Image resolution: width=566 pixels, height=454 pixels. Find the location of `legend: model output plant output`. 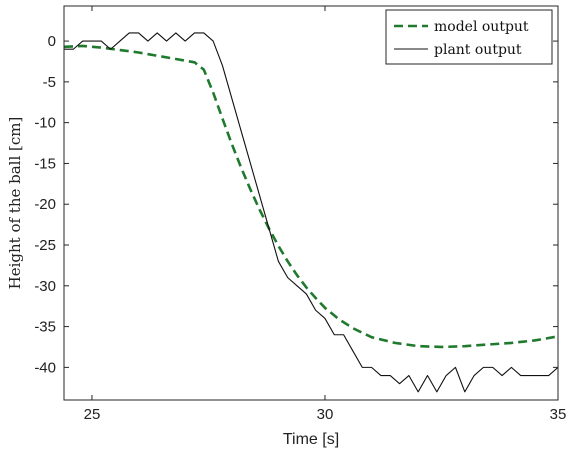

legend: model output plant output is located at coordinates (469, 37).